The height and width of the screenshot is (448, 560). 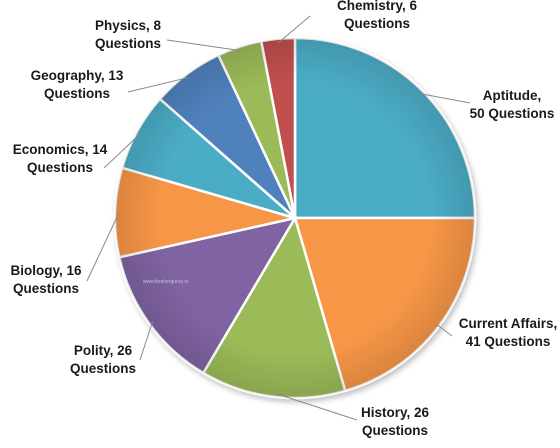 What do you see at coordinates (46, 279) in the screenshot?
I see `slice-label-biology: Biology, 16 Questions` at bounding box center [46, 279].